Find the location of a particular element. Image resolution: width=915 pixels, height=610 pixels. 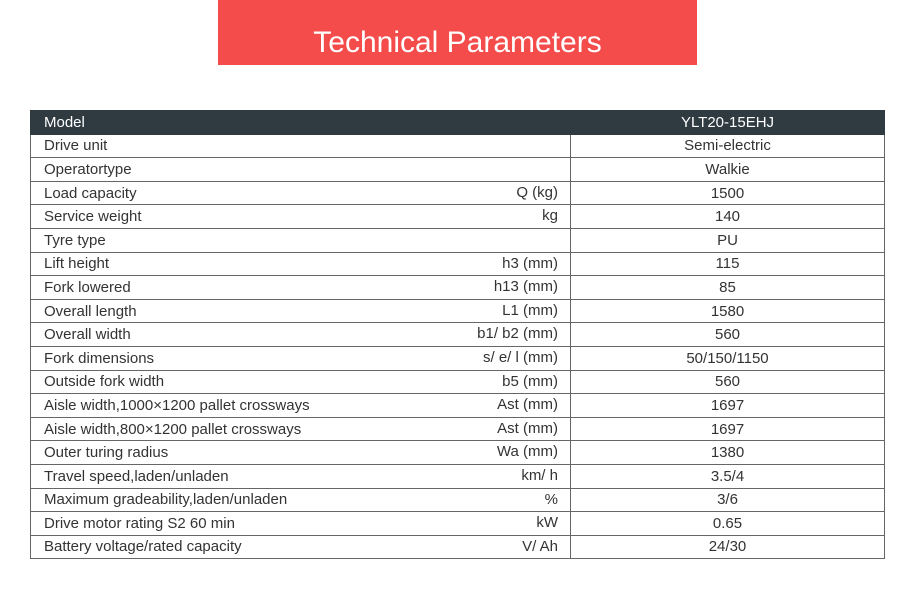

unit: b5 (mm) is located at coordinates (530, 381).